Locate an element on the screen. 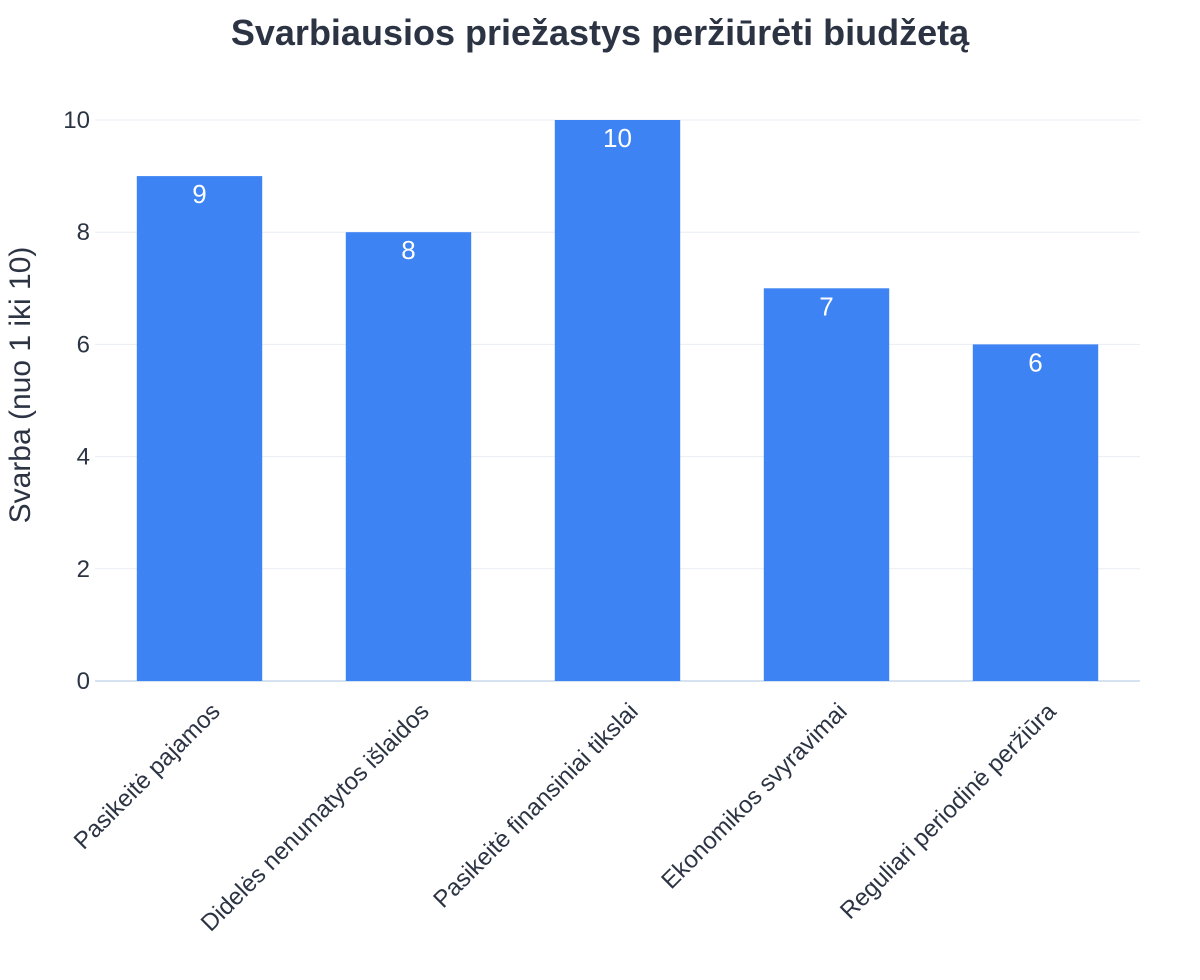 The width and height of the screenshot is (1200, 980). x-tick-label: Ekonomikos svyravimai is located at coordinates (754, 796).